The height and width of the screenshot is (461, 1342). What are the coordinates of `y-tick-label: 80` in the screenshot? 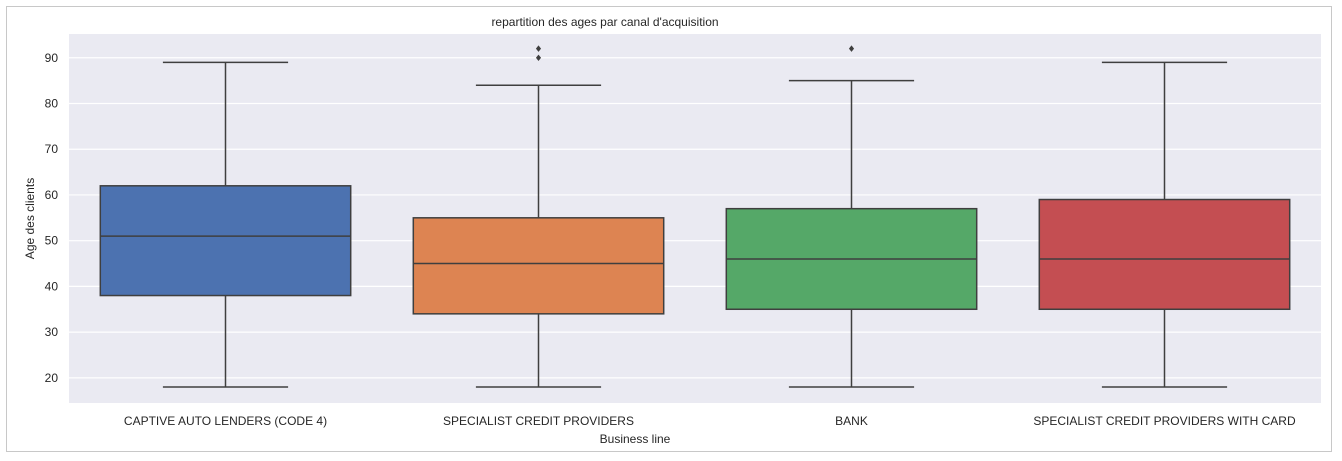 It's located at (52, 104).